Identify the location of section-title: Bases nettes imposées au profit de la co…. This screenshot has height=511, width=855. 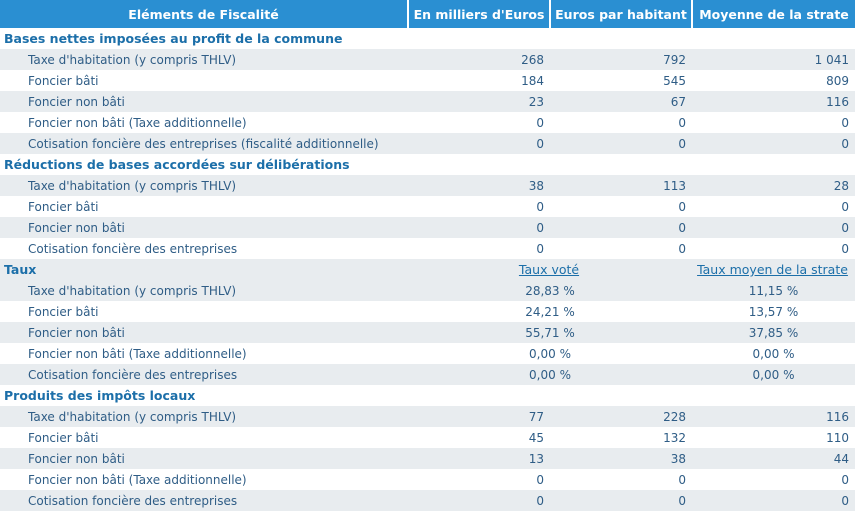
(173, 38).